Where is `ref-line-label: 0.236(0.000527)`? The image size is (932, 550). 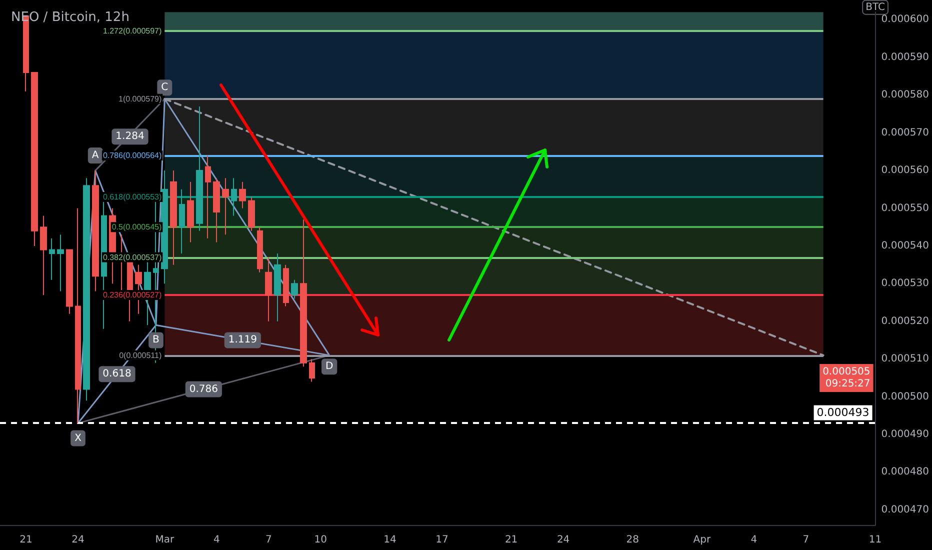 ref-line-label: 0.236(0.000527) is located at coordinates (132, 295).